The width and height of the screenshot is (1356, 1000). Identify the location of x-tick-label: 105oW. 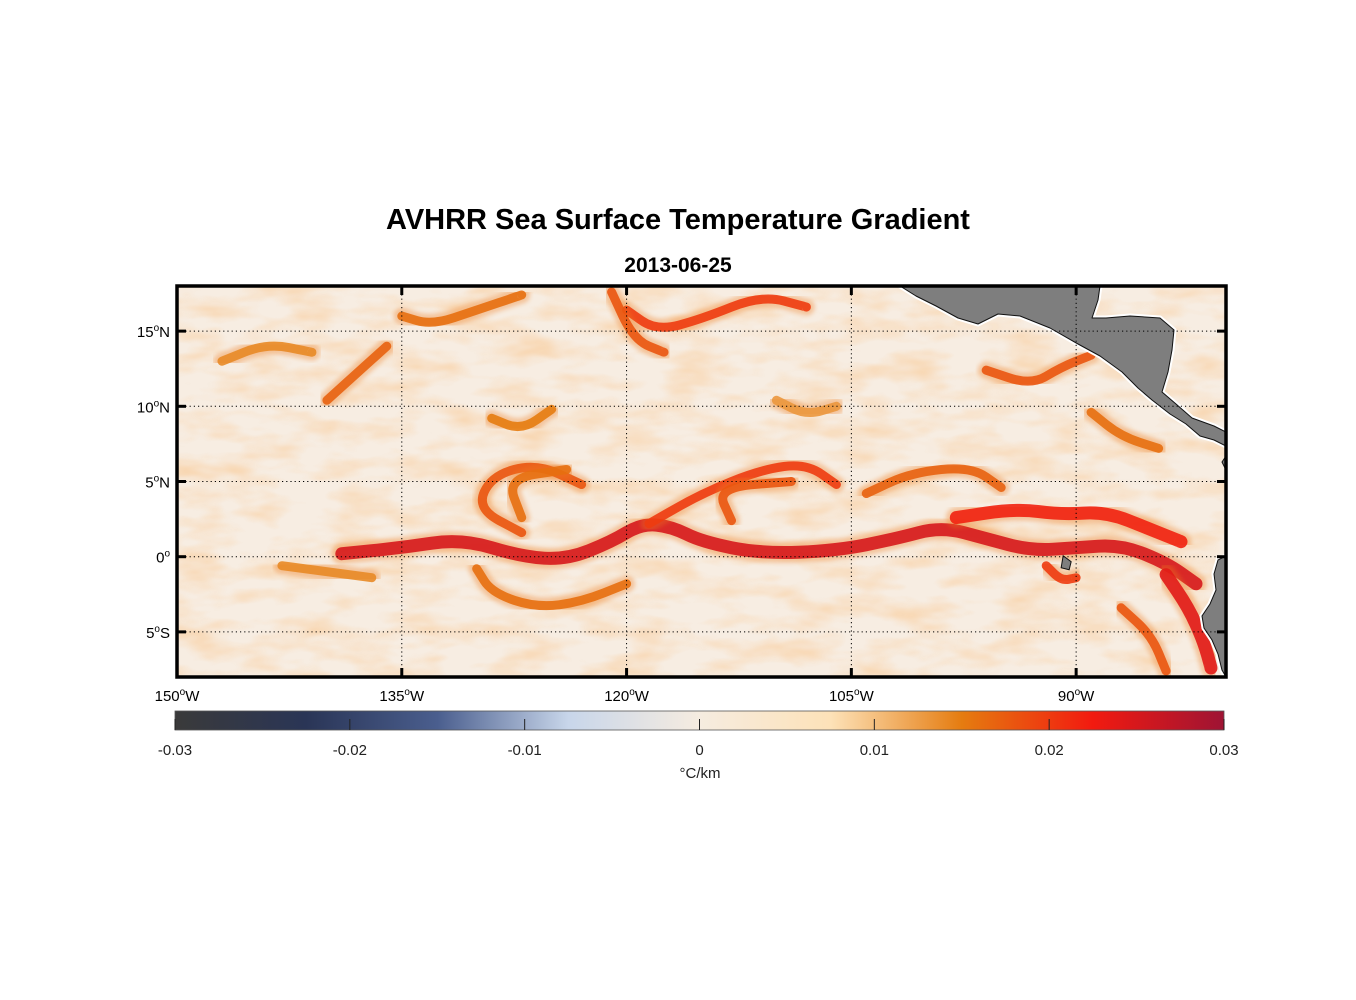
(852, 696).